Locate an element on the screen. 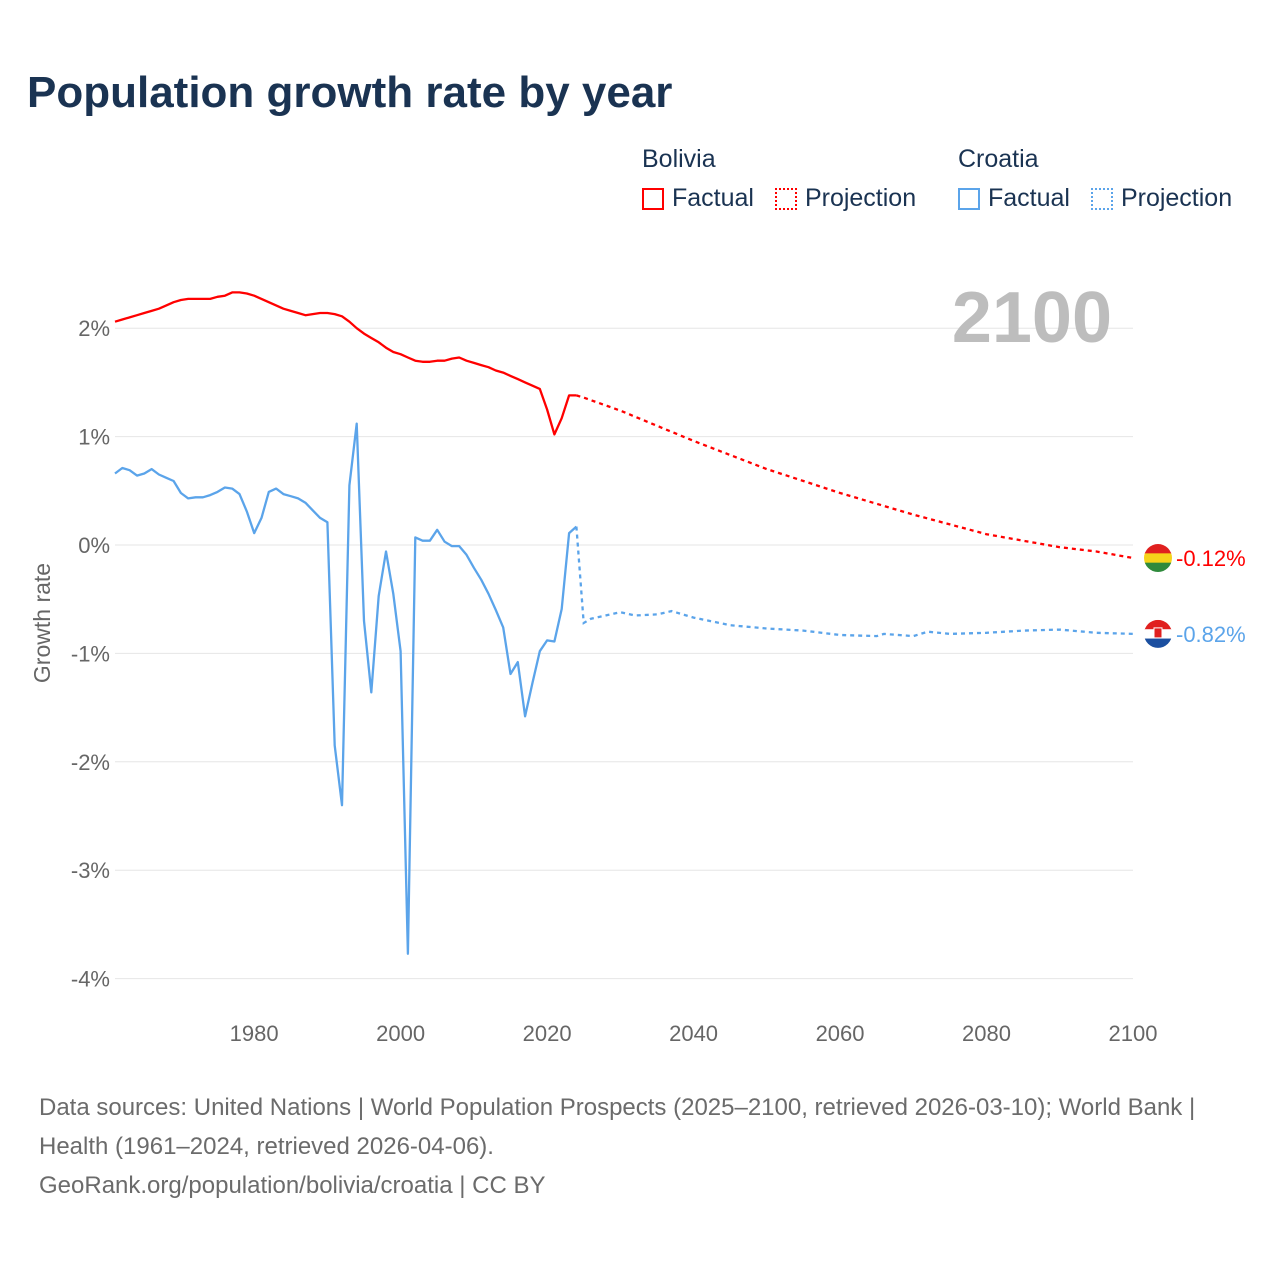 Image resolution: width=1280 pixels, height=1280 pixels. x-tick-label: 2000 is located at coordinates (400, 1033).